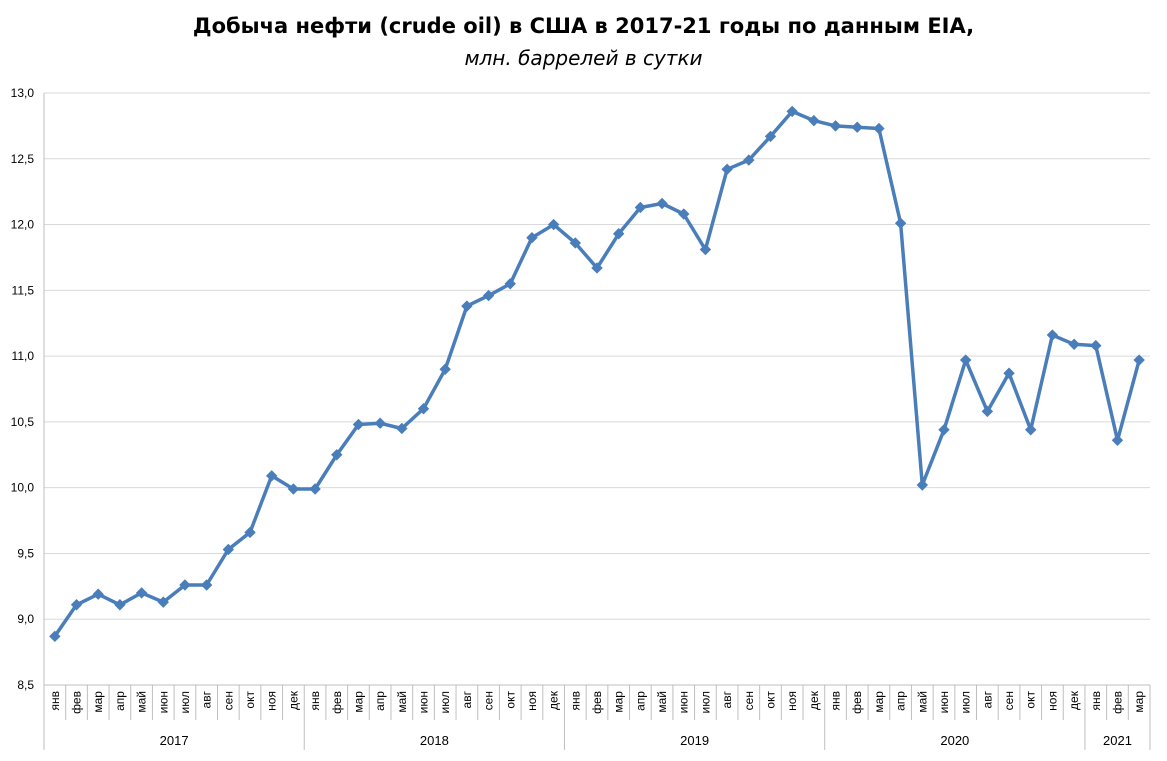 The height and width of the screenshot is (761, 1167). Describe the element at coordinates (23, 488) in the screenshot. I see `y-tick-label: 10,0` at that location.